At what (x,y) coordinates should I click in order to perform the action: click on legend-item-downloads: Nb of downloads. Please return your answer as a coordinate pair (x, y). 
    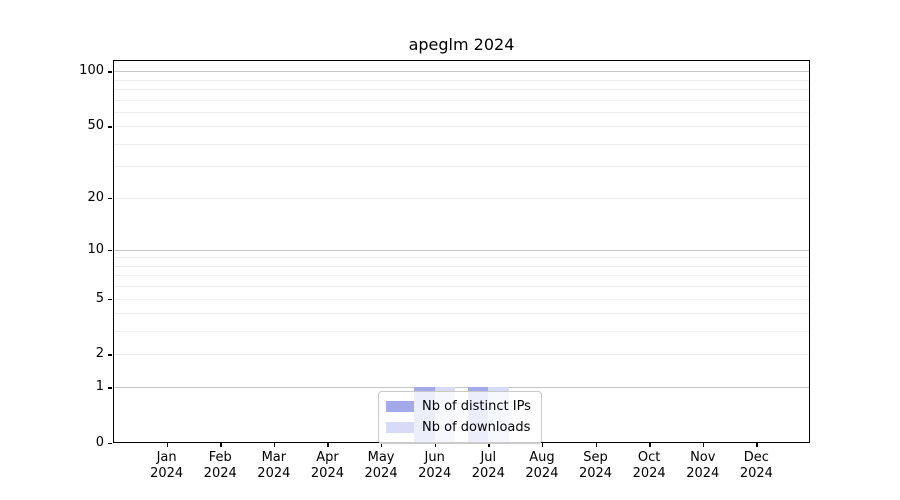
    Looking at the image, I should click on (458, 427).